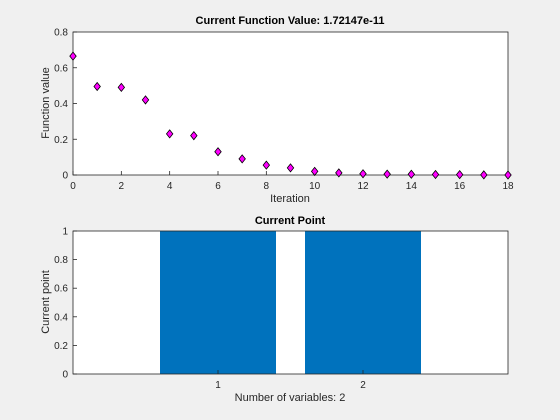 Image resolution: width=560 pixels, height=420 pixels. What do you see at coordinates (218, 186) in the screenshot?
I see `x-tick-label: 6` at bounding box center [218, 186].